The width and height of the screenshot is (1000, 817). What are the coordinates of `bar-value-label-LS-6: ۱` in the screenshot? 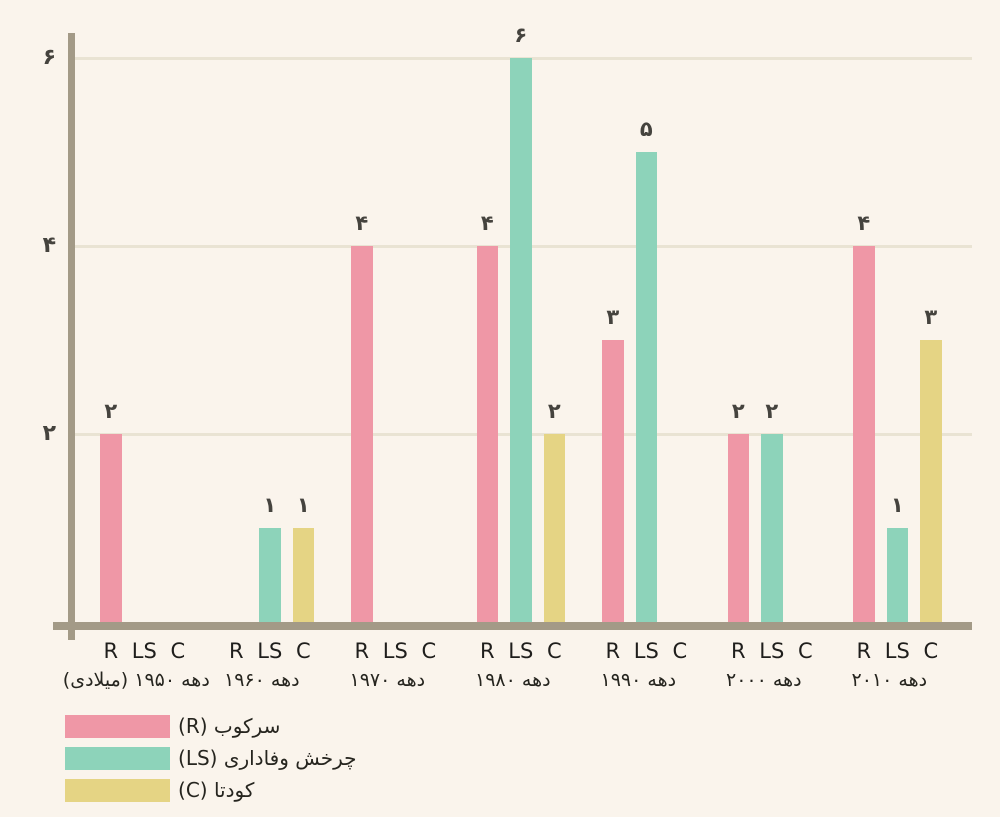 It's located at (897, 505).